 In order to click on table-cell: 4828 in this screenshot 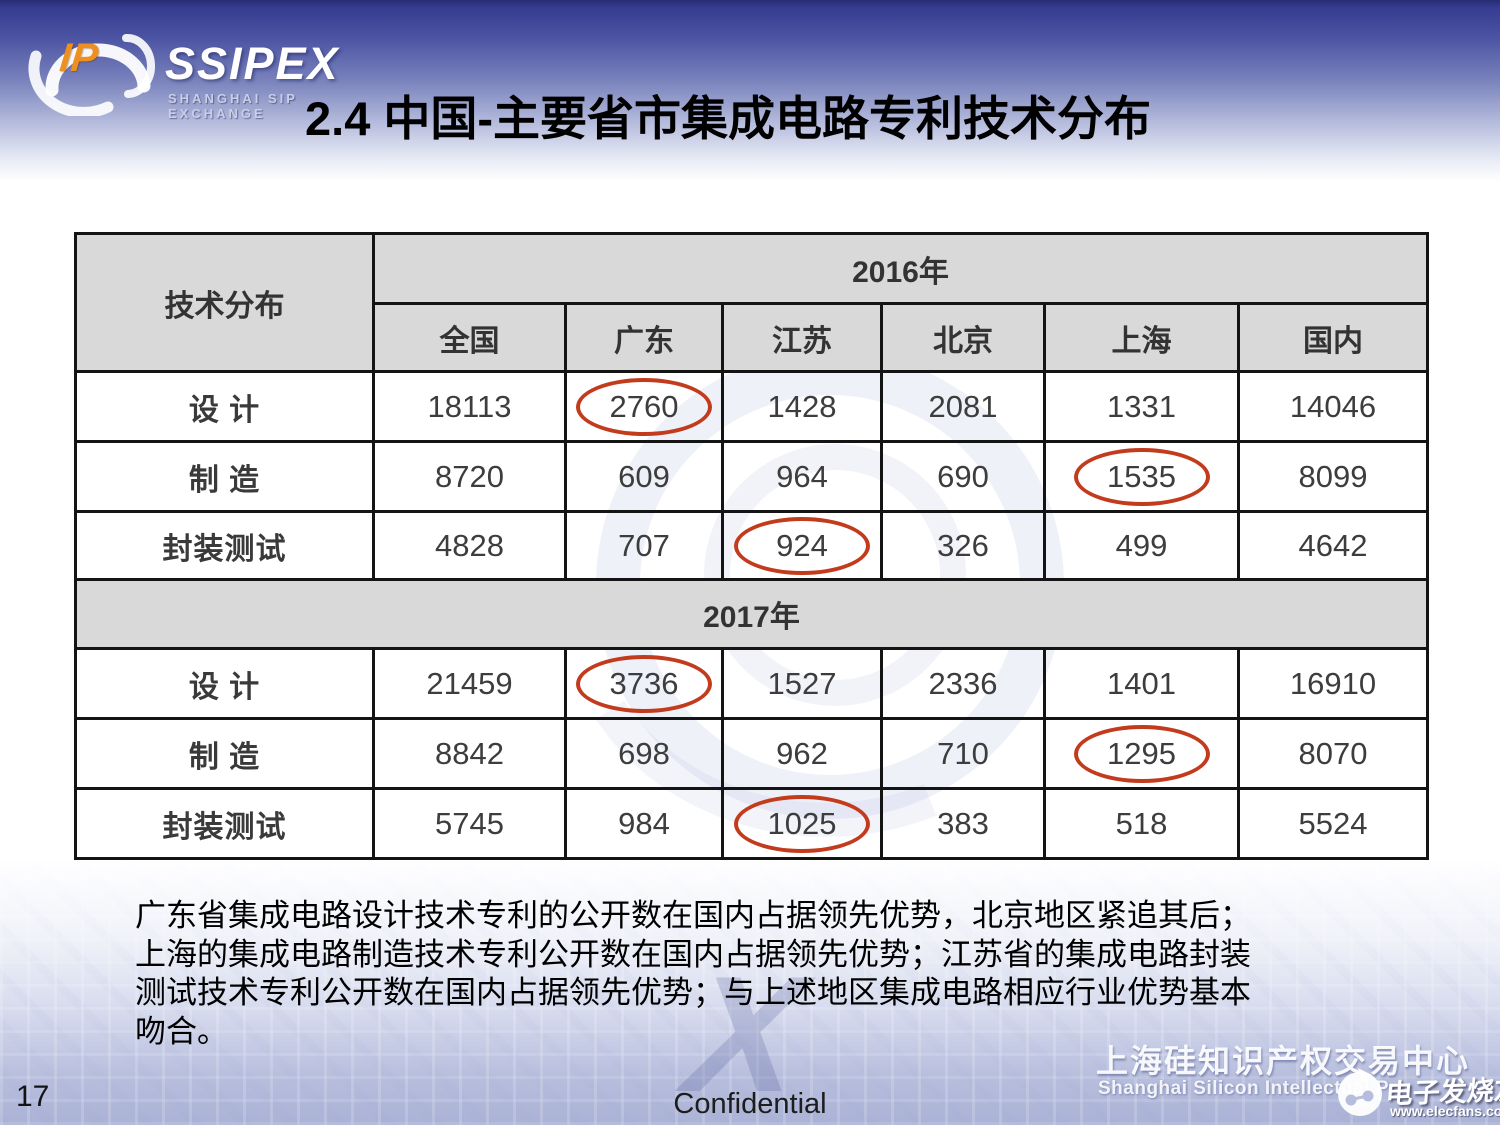, I will do `click(469, 545)`.